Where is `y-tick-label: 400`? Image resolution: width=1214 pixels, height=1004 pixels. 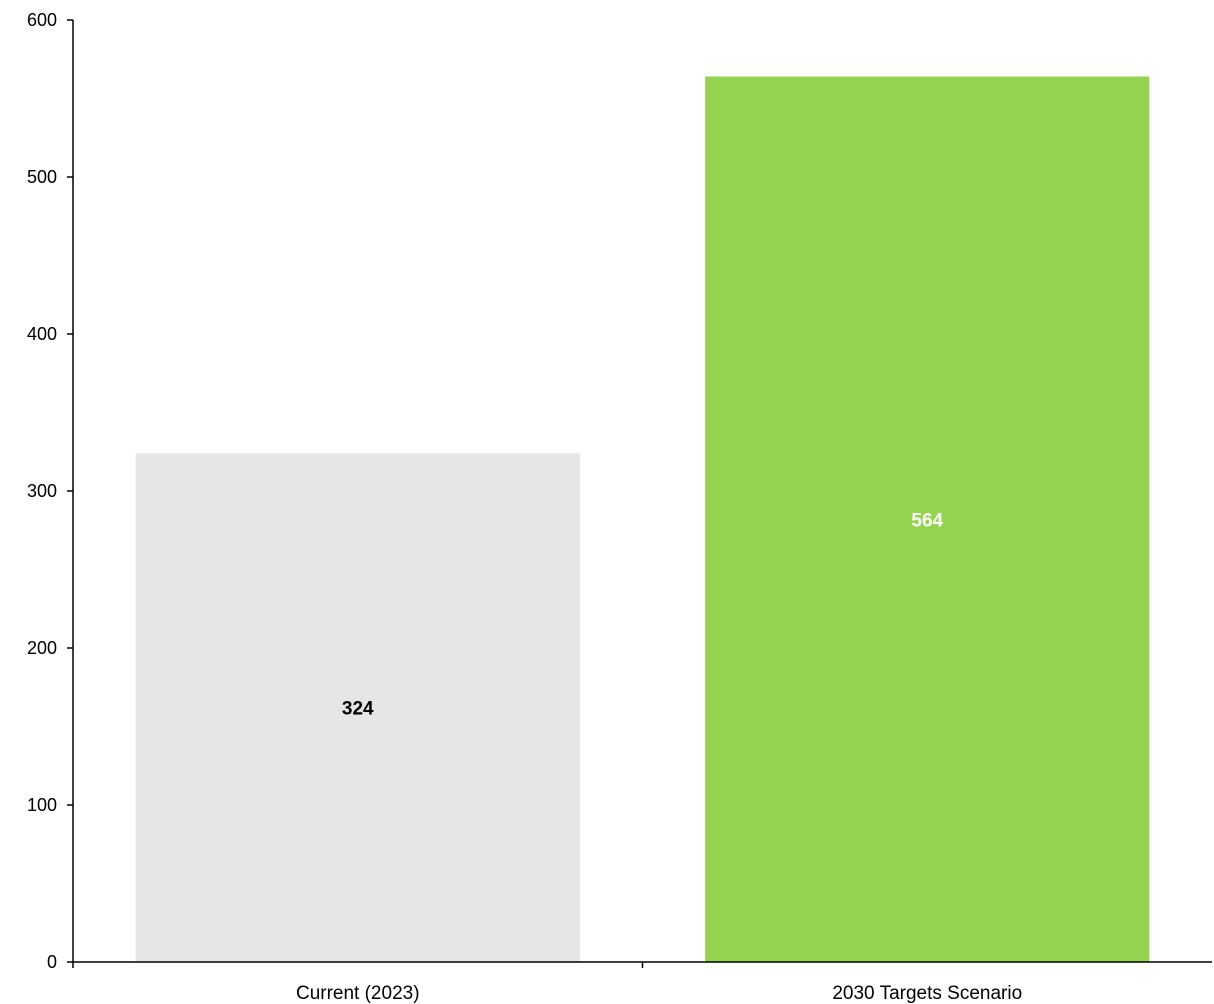 y-tick-label: 400 is located at coordinates (42, 334).